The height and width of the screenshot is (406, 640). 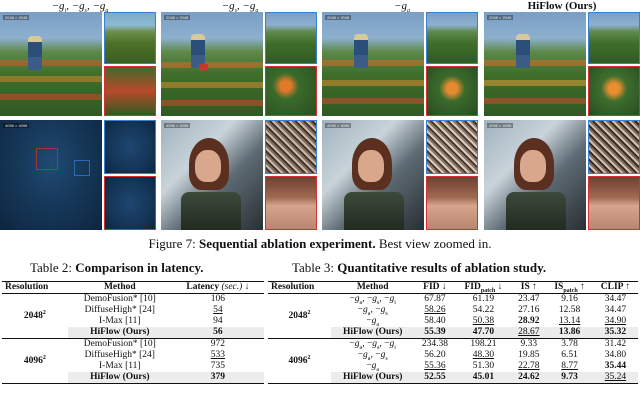 I want to click on resolution-cell: 40962, so click(x=34, y=360).